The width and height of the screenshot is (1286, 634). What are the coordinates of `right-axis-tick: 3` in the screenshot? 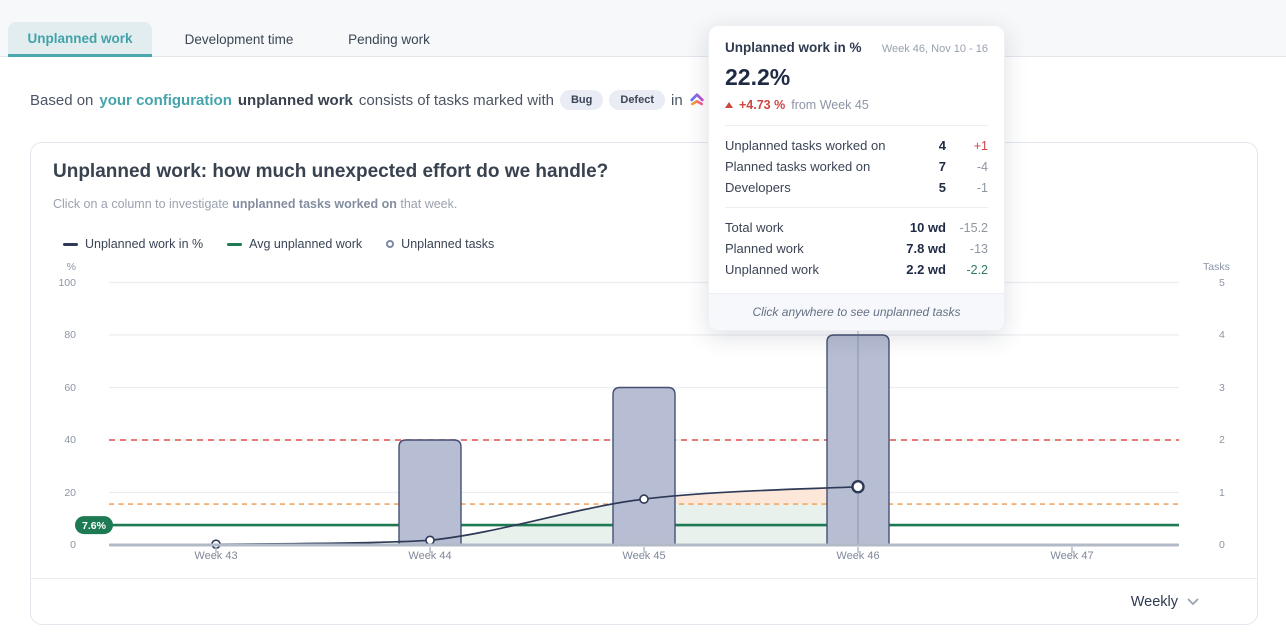 It's located at (1222, 387).